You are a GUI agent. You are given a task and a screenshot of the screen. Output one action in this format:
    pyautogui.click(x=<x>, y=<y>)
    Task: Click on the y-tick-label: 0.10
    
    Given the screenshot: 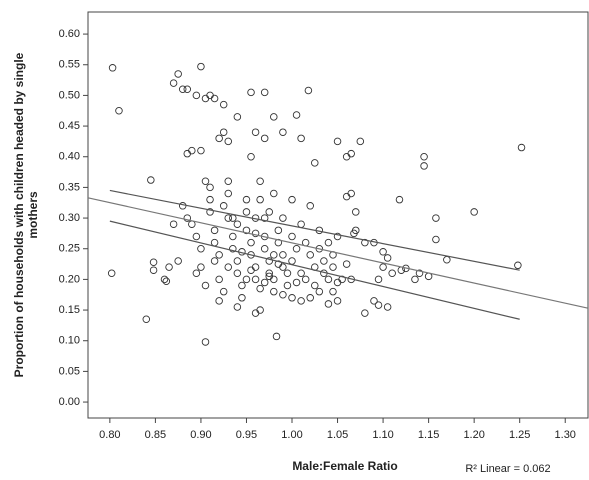 What is the action you would take?
    pyautogui.click(x=69, y=341)
    